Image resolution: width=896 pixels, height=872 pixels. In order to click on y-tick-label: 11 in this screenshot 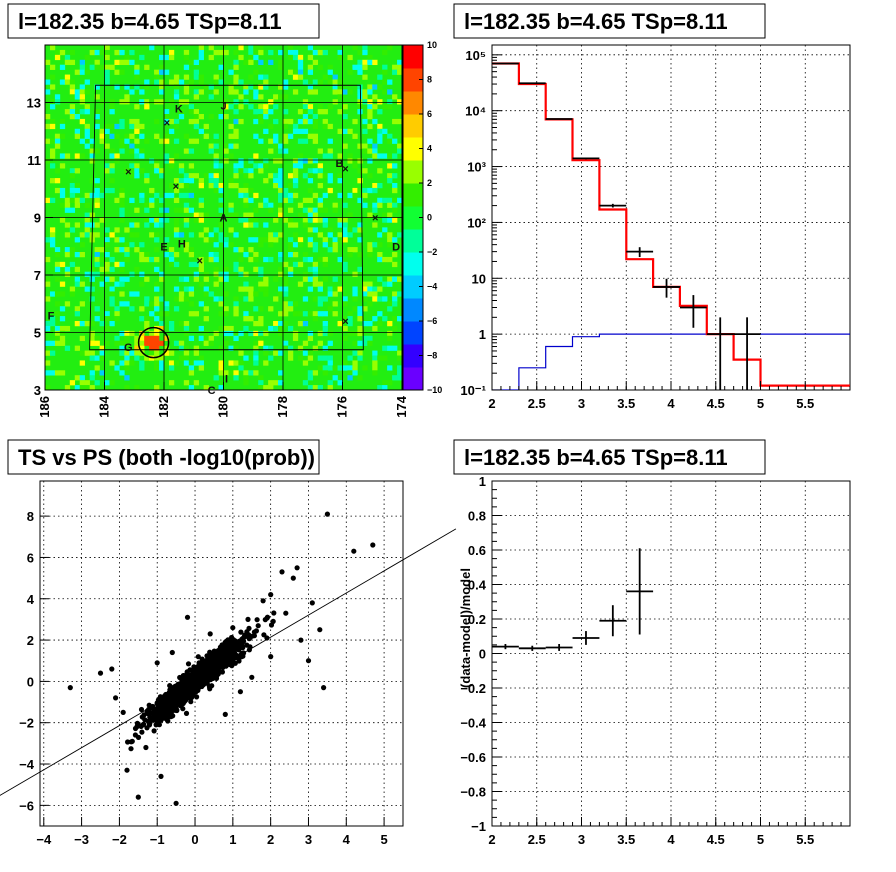, I will do `click(34, 160)`.